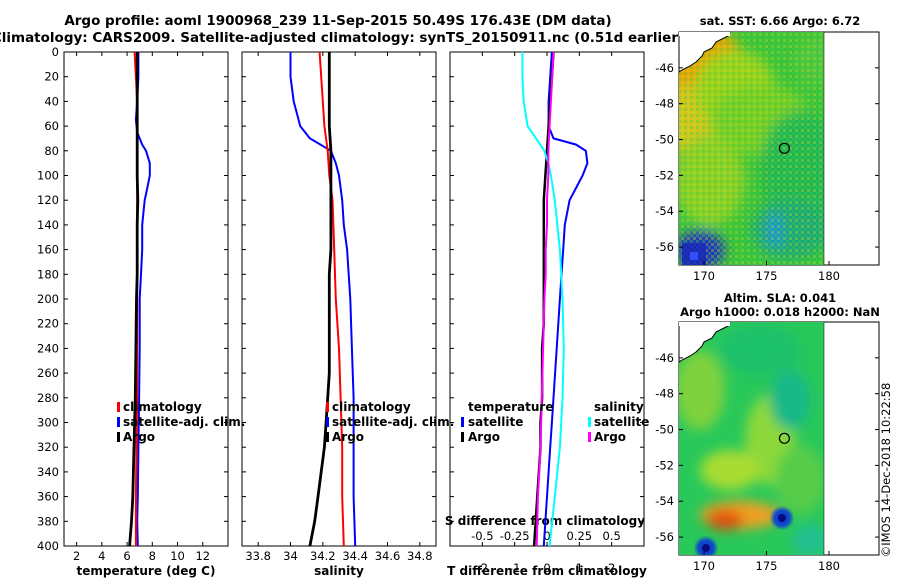  I want to click on series-line-climatology, so click(331, 299).